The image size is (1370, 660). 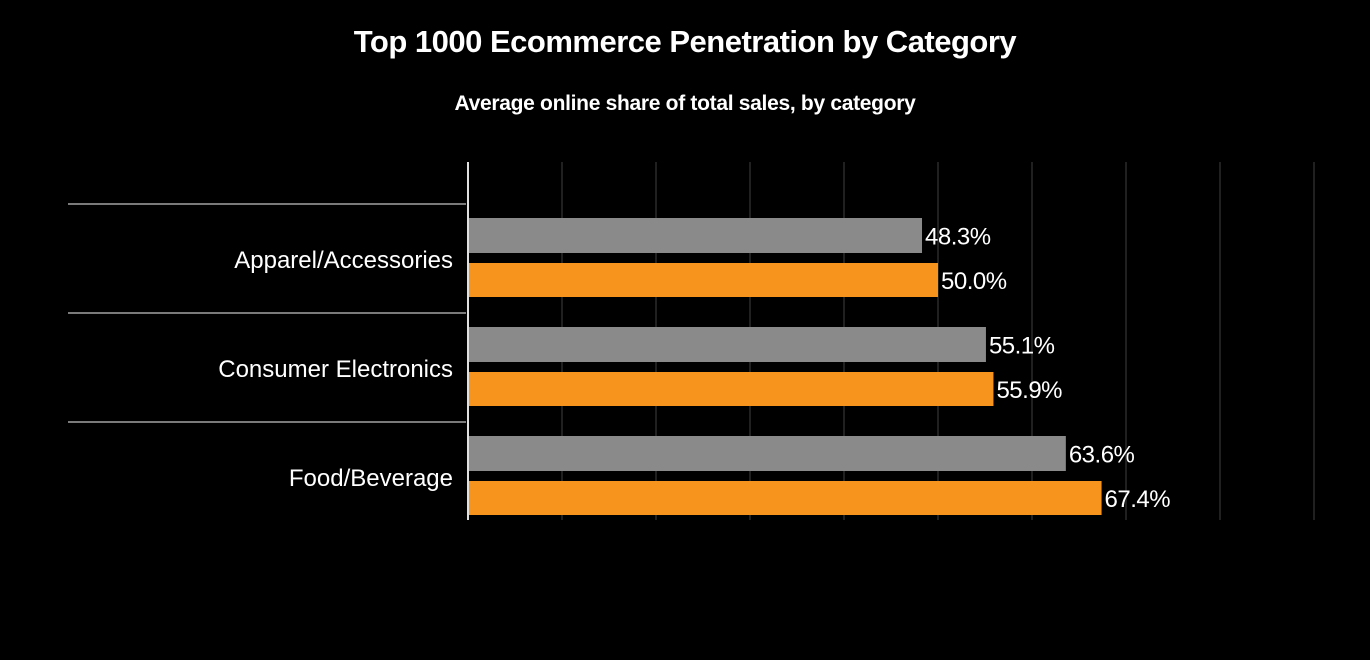 What do you see at coordinates (1022, 346) in the screenshot?
I see `data-label: 55.1%` at bounding box center [1022, 346].